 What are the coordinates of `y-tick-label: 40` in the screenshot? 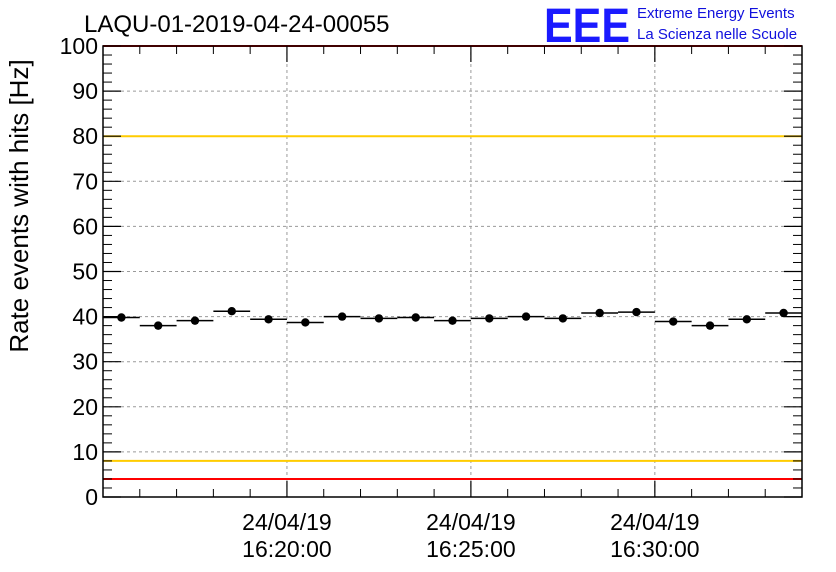 It's located at (85, 317).